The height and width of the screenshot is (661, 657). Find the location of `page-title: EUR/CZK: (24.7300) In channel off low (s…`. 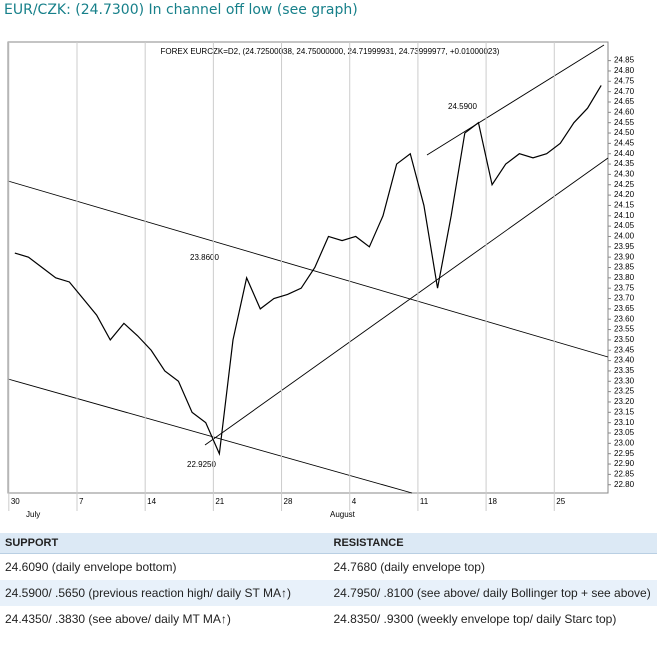

page-title: EUR/CZK: (24.7300) In channel off low (s… is located at coordinates (181, 10).